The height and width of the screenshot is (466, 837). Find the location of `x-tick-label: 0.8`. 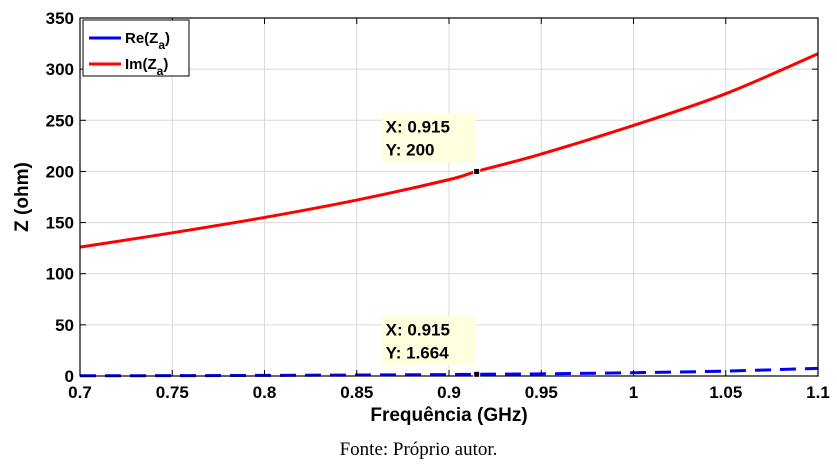

x-tick-label: 0.8 is located at coordinates (265, 392).